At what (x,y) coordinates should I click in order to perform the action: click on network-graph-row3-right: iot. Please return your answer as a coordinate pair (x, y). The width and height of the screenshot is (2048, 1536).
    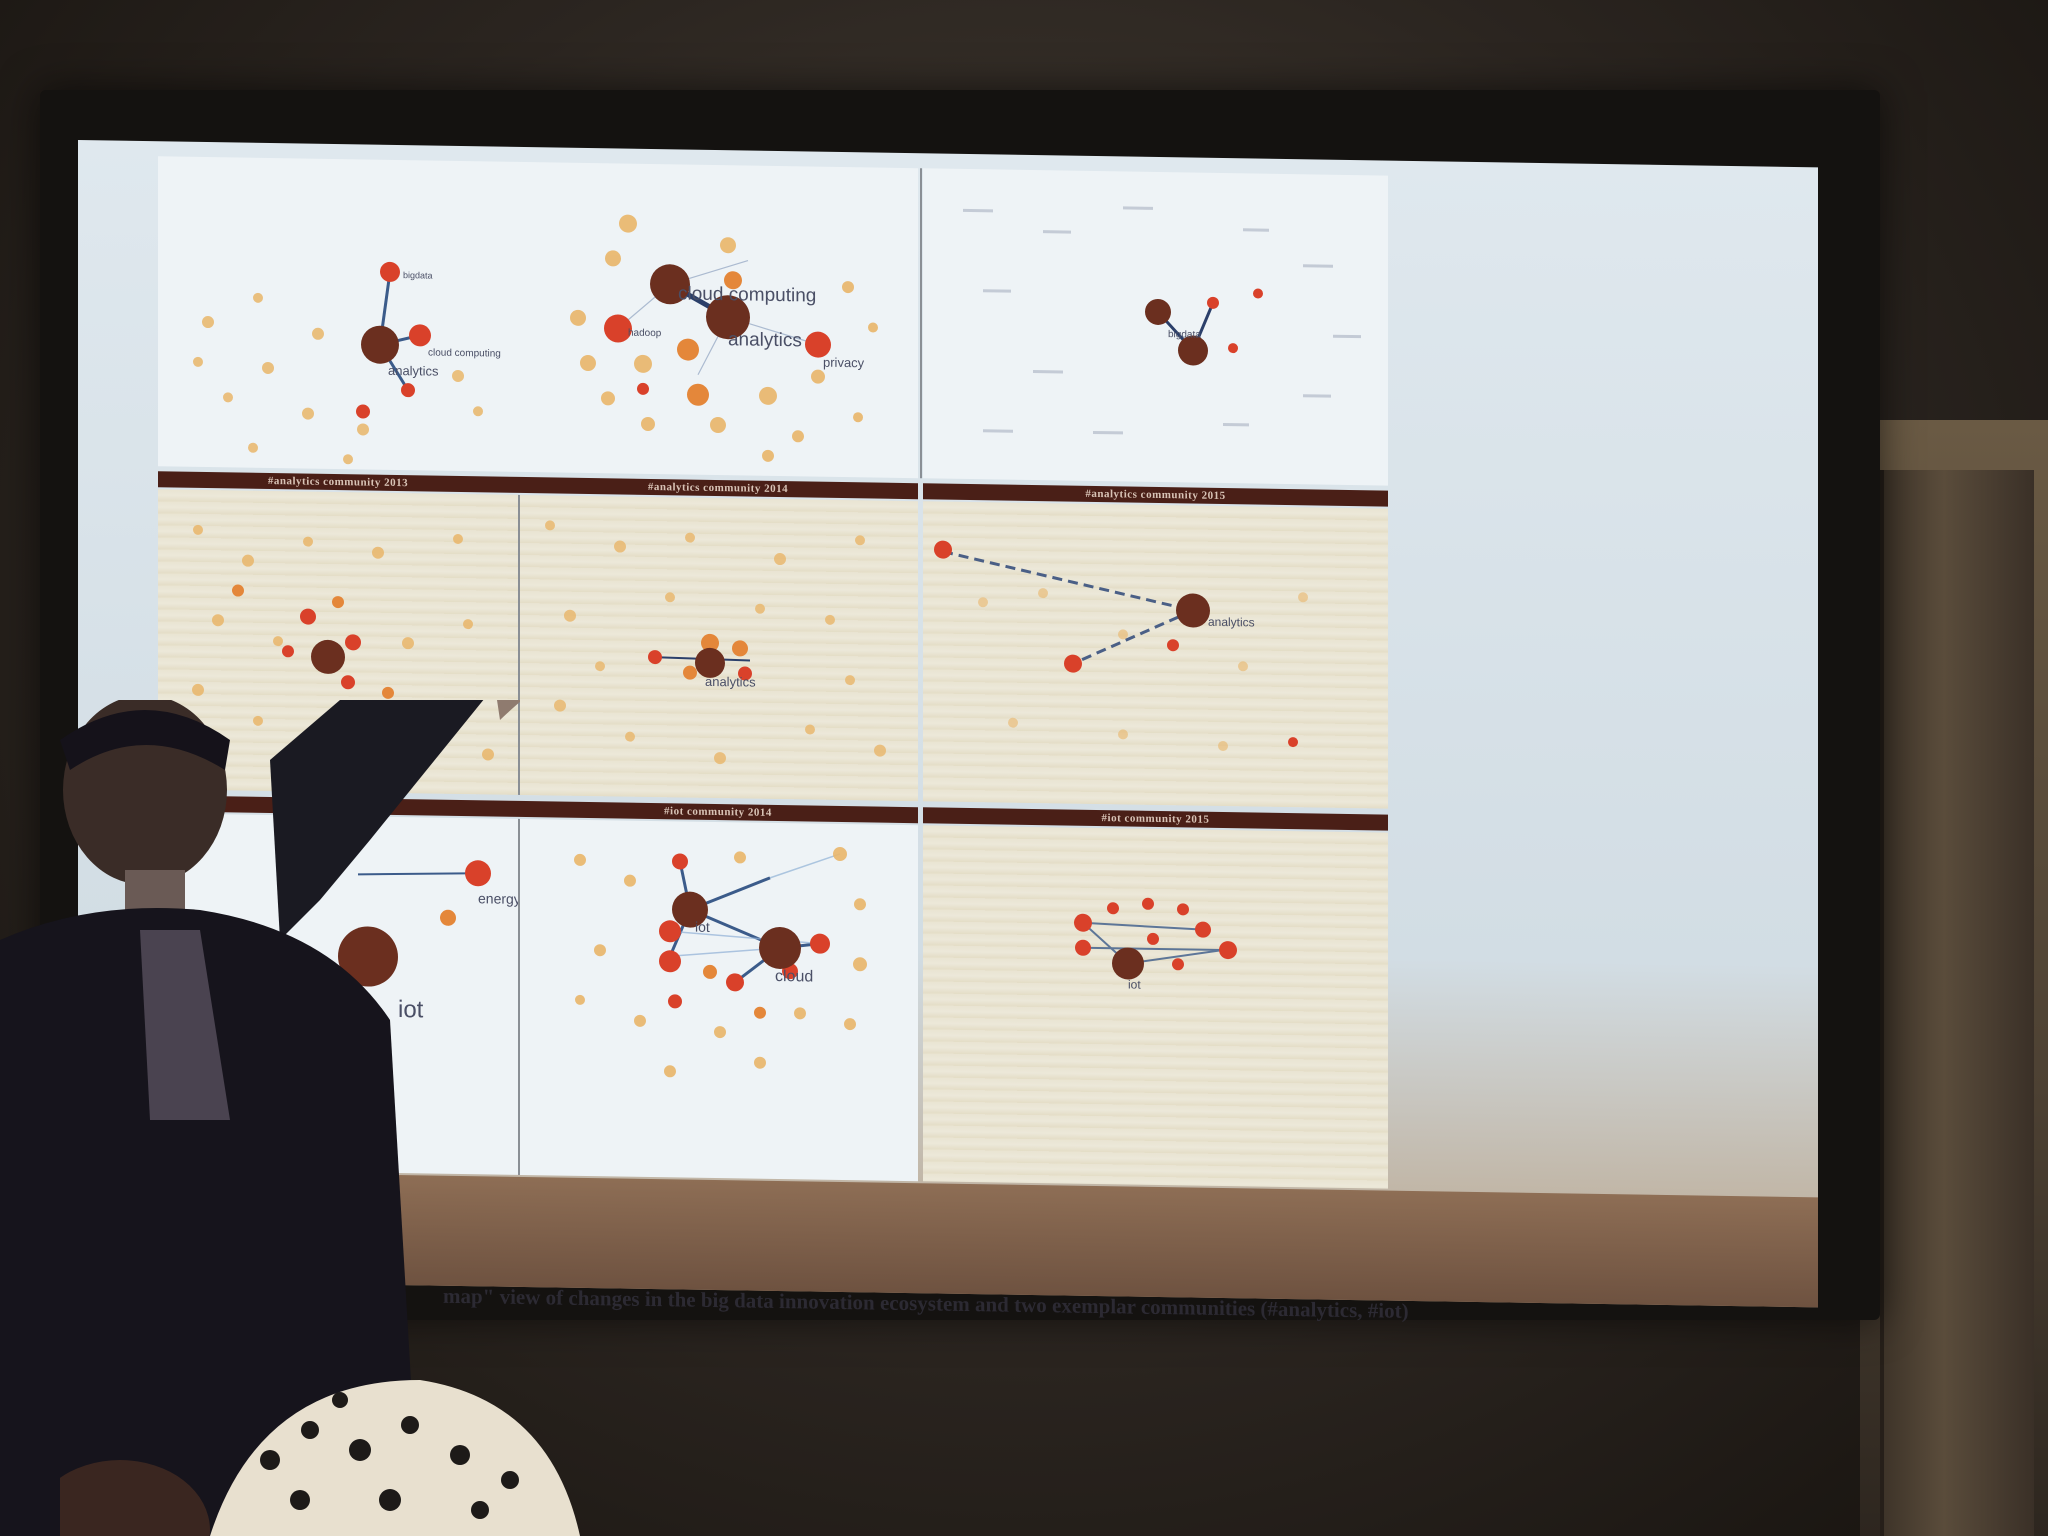
    Looking at the image, I should click on (1155, 944).